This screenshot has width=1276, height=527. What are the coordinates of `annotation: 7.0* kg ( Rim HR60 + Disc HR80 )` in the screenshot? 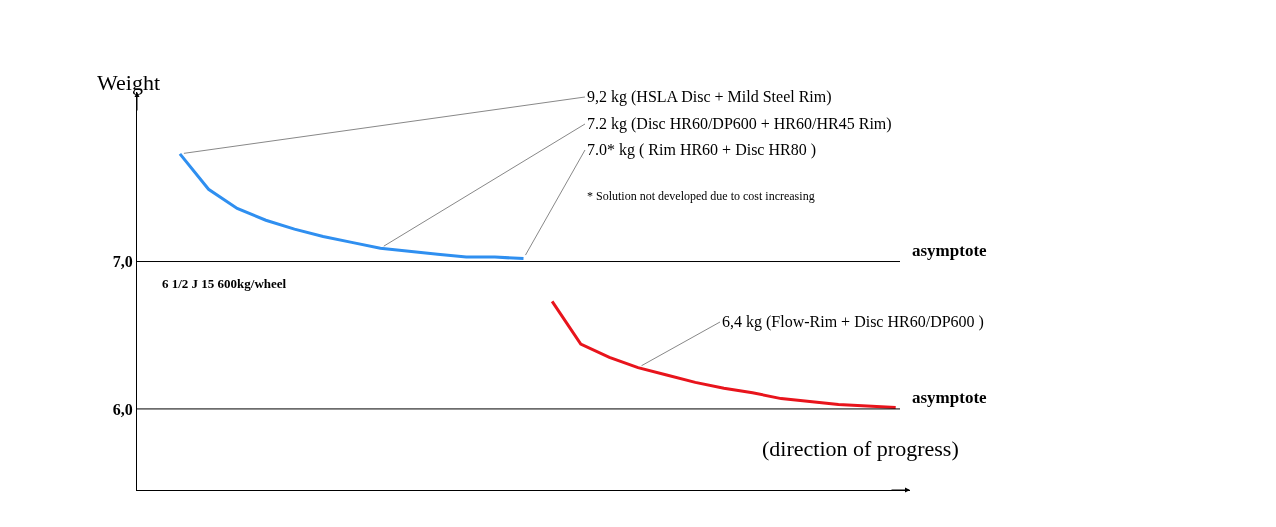 It's located at (702, 150).